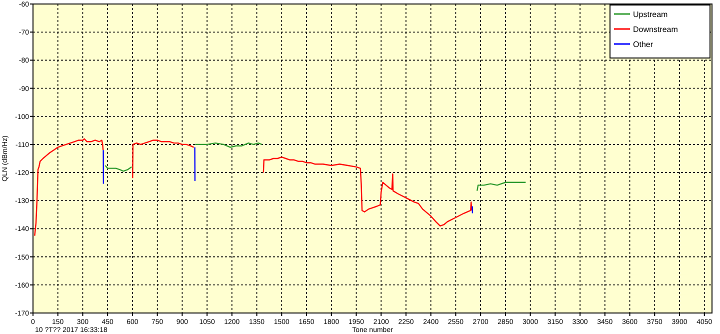 The width and height of the screenshot is (720, 334). What do you see at coordinates (655, 29) in the screenshot?
I see `legend-label: Downstream` at bounding box center [655, 29].